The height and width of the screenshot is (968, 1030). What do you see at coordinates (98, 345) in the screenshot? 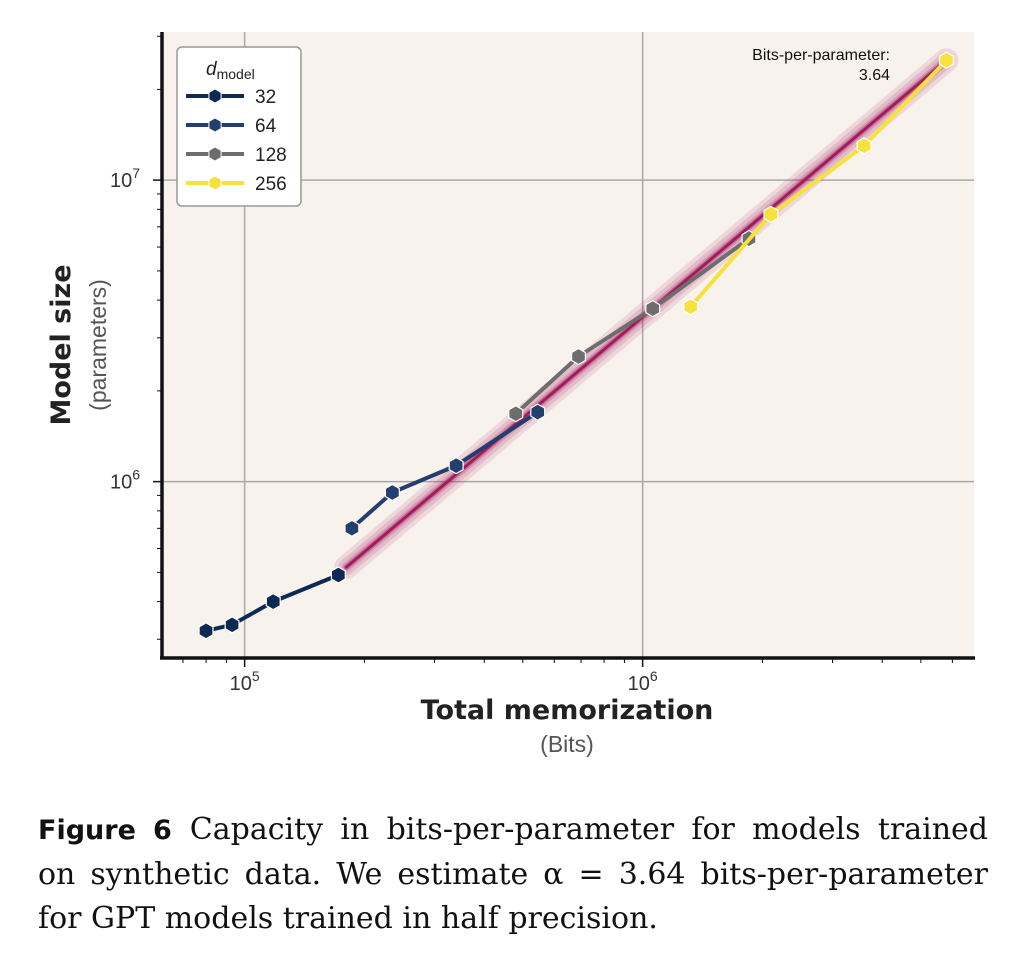
I see `y-axis-unit: (parameters)` at bounding box center [98, 345].